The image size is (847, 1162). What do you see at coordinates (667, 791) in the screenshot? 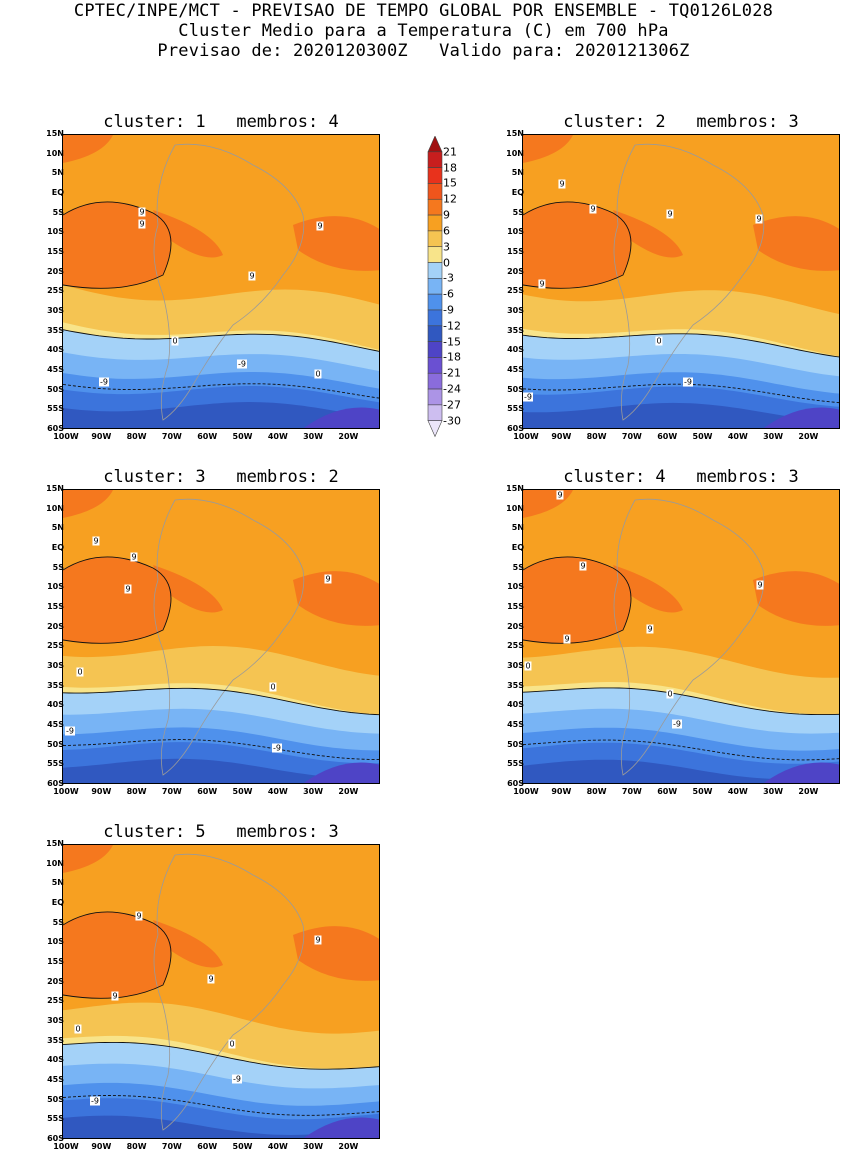
I see `longitude-tick-label: 60W` at bounding box center [667, 791].